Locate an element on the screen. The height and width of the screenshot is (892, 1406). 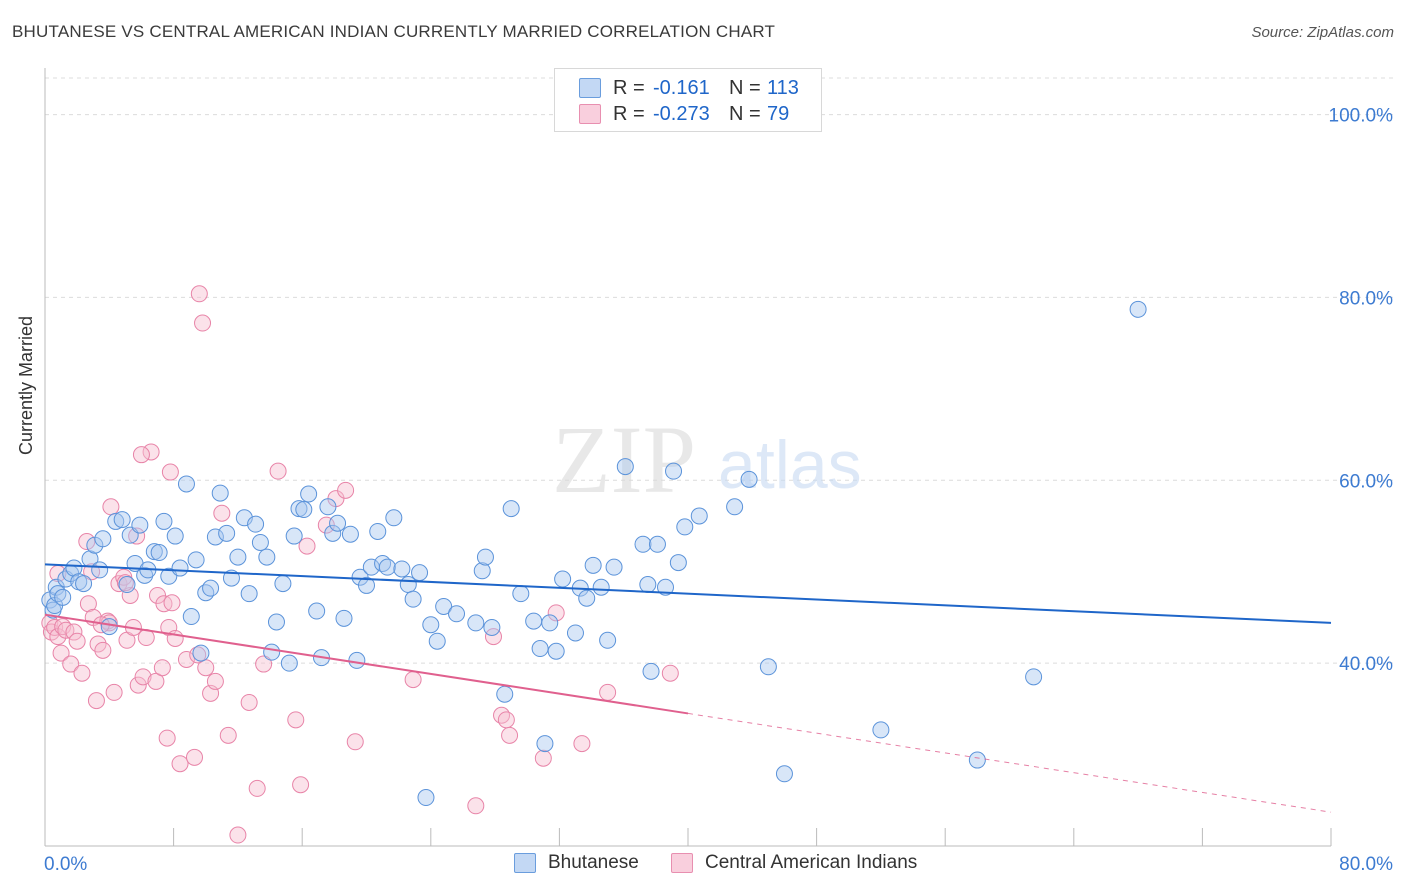
watermark: ZIP atlas is located at coordinates (707, 459).